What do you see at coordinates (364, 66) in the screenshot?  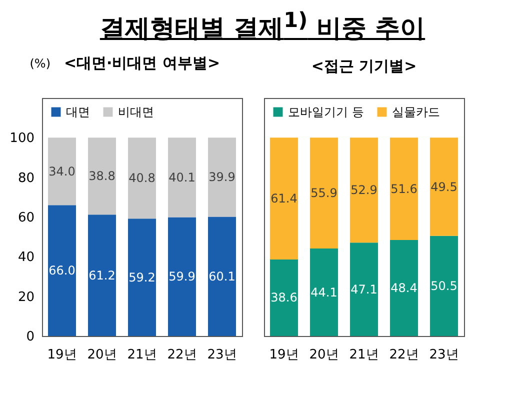 I see `chart-title: <접근 기기별>` at bounding box center [364, 66].